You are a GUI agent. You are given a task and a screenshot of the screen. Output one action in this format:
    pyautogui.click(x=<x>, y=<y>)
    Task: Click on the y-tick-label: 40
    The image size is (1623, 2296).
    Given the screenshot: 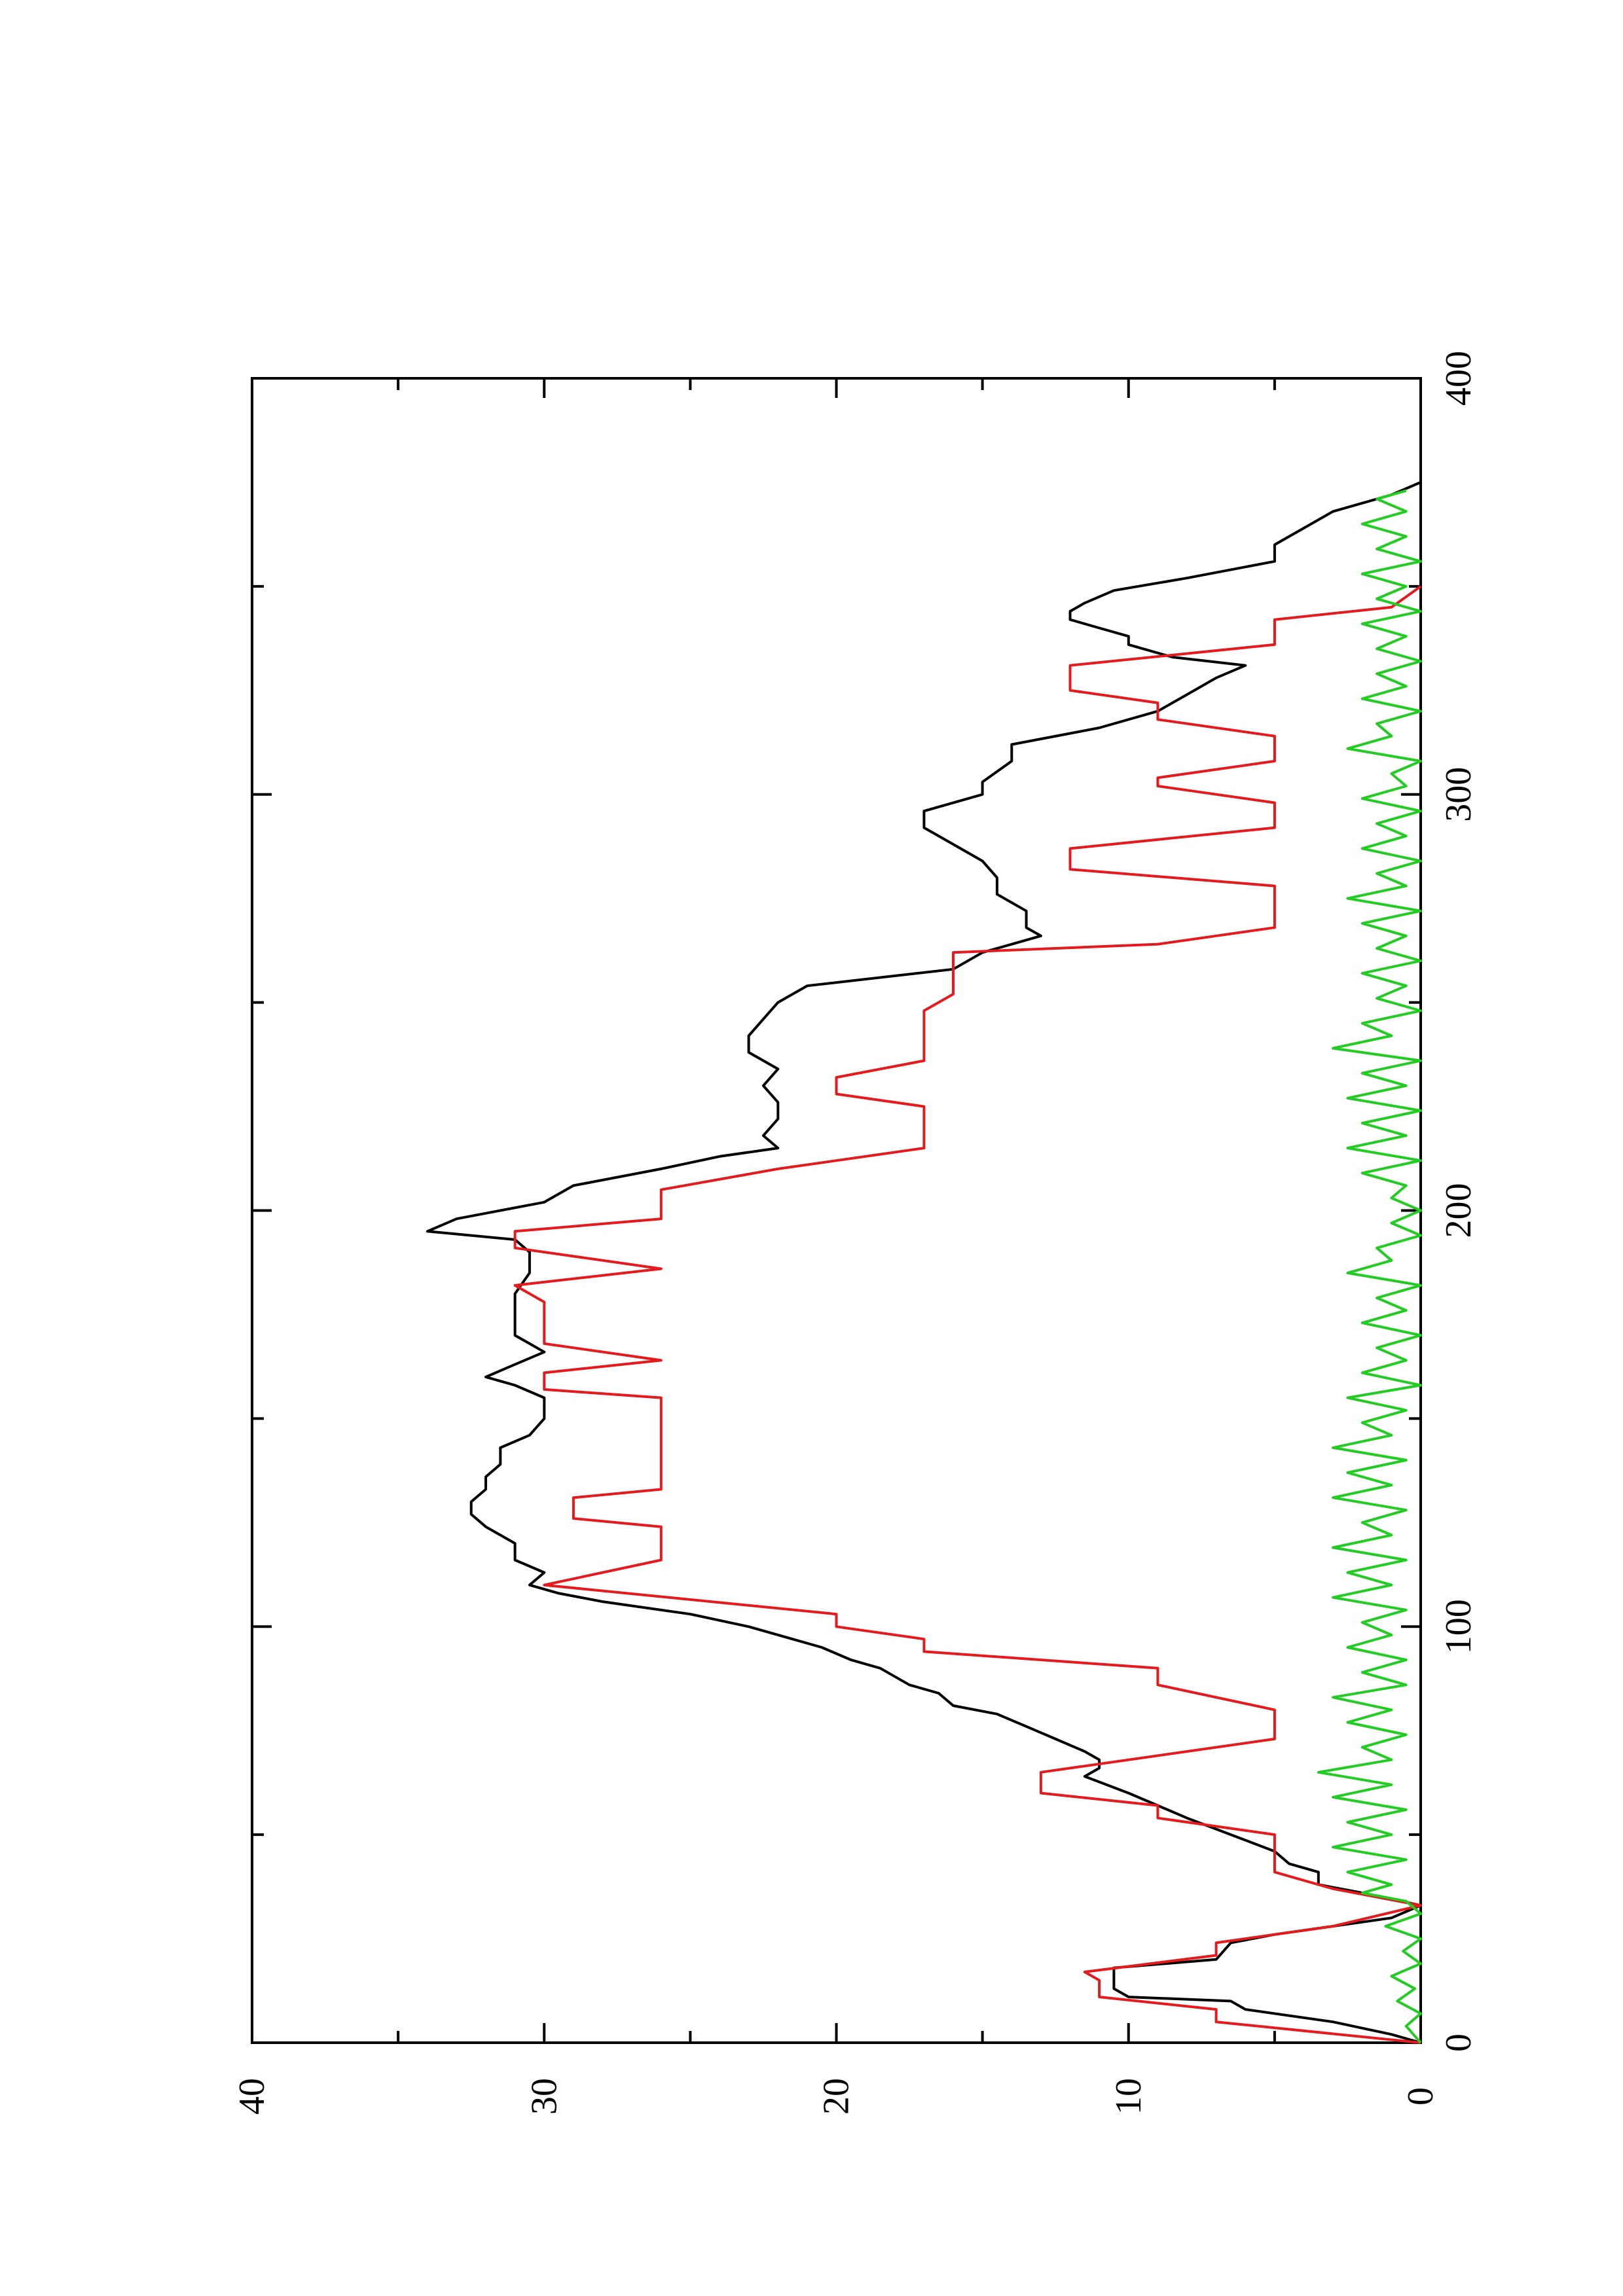 What is the action you would take?
    pyautogui.click(x=252, y=2096)
    